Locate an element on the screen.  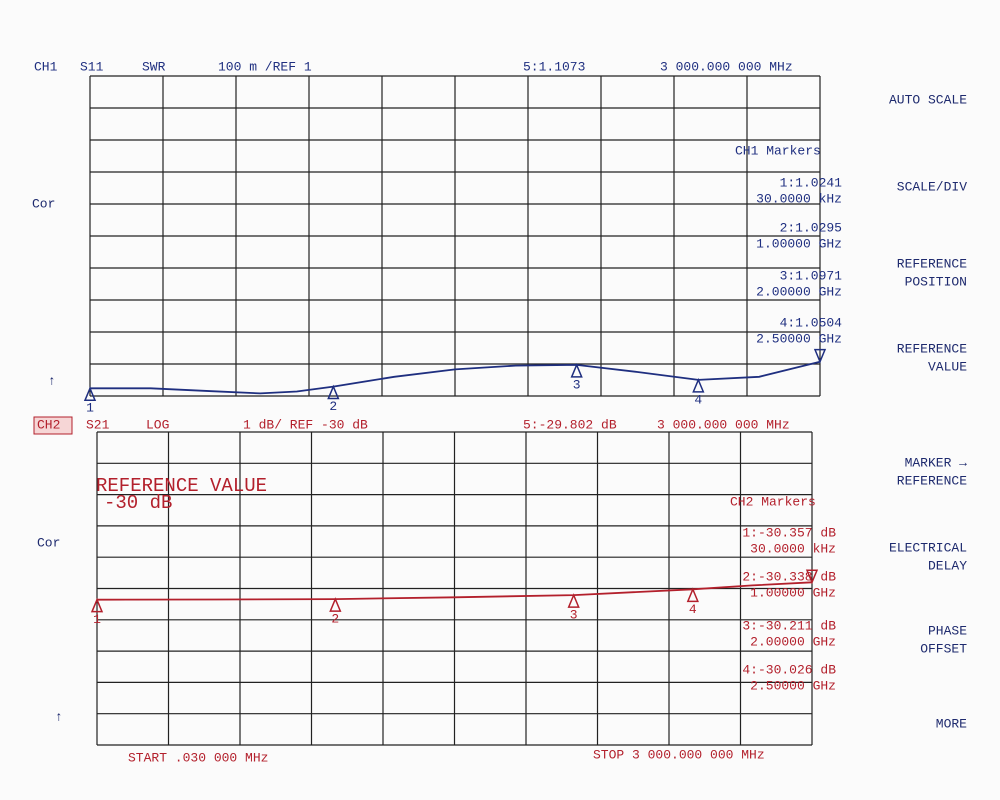
header-parameter: S21 is located at coordinates (98, 424).